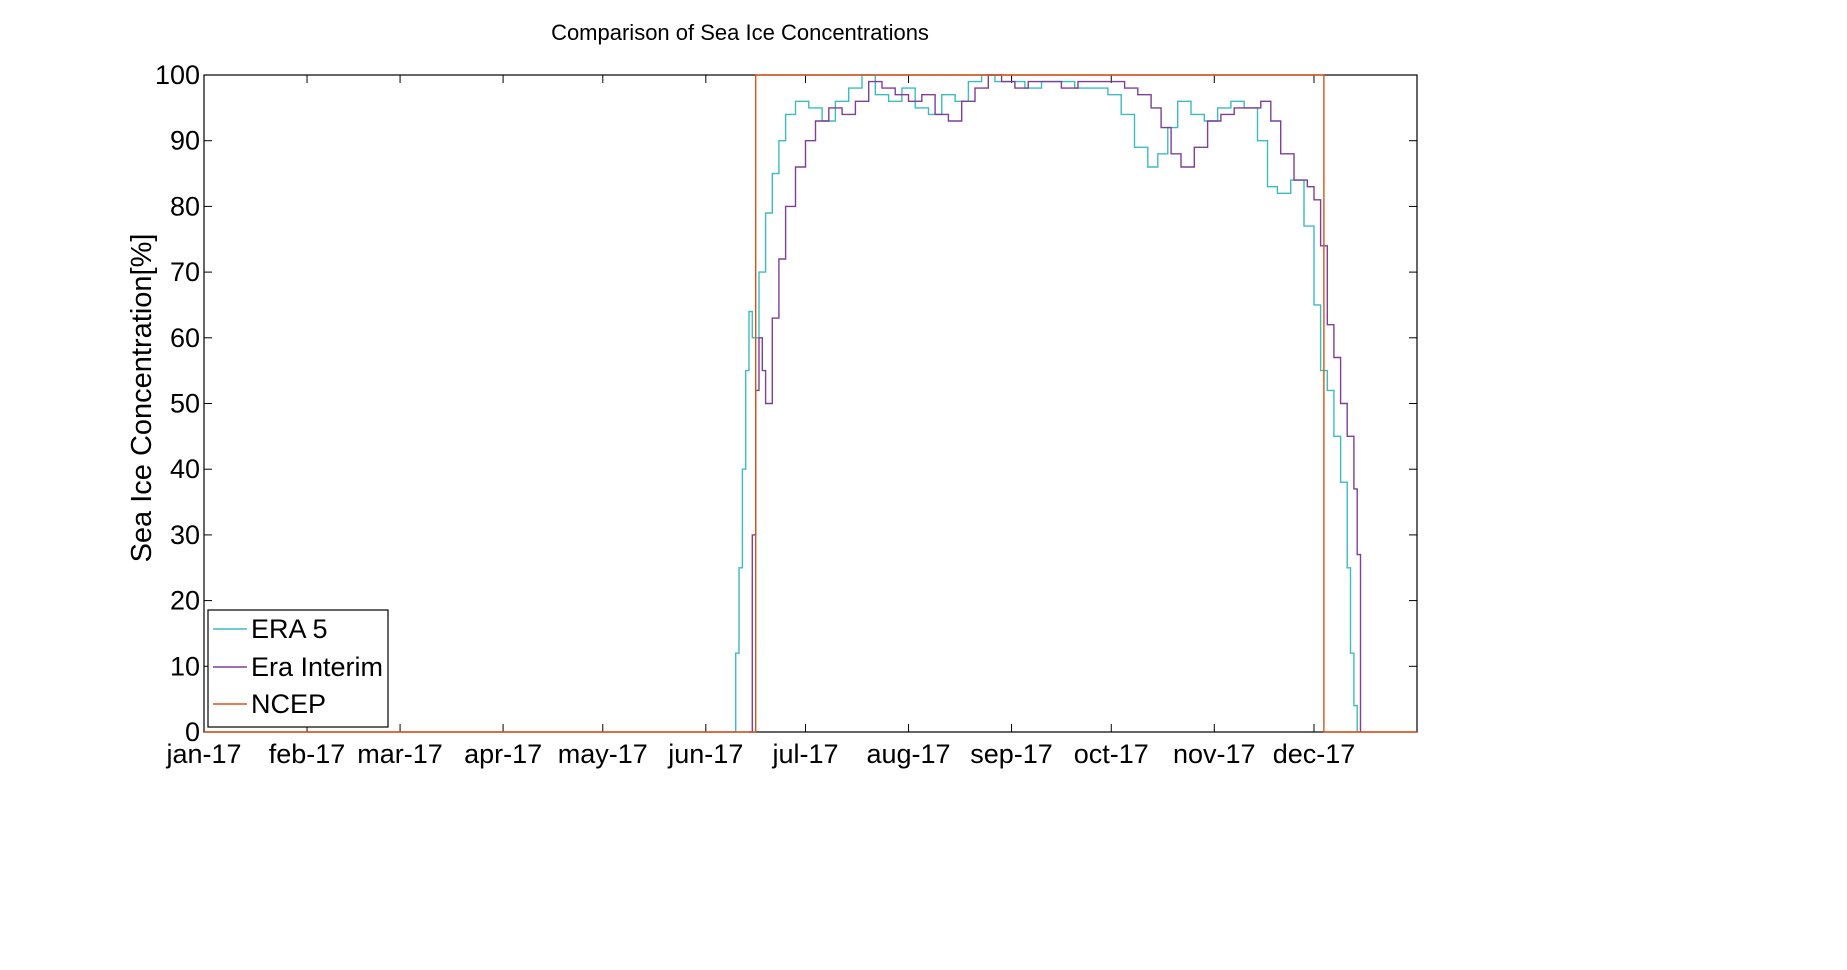  What do you see at coordinates (1314, 754) in the screenshot?
I see `x-tick-label: dec-17` at bounding box center [1314, 754].